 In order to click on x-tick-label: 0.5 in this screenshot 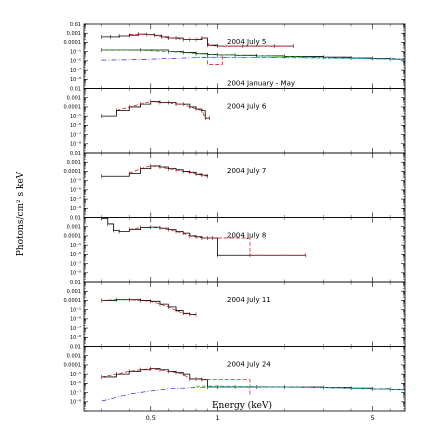, I will do `click(151, 418)`.